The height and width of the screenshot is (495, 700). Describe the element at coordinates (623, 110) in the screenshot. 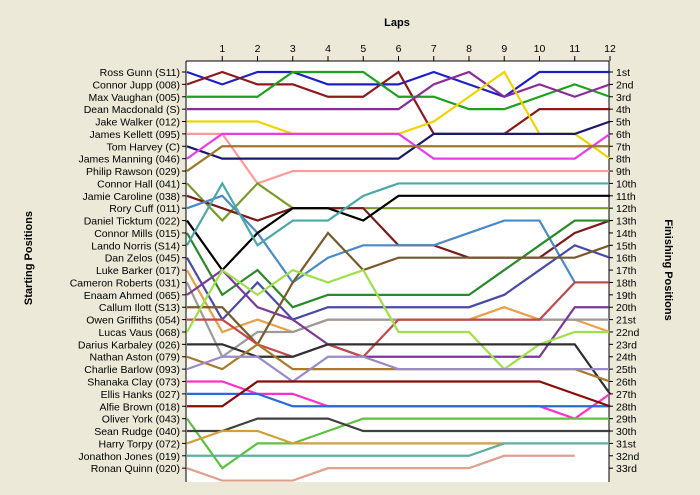

I see `finish-label: 4th` at that location.